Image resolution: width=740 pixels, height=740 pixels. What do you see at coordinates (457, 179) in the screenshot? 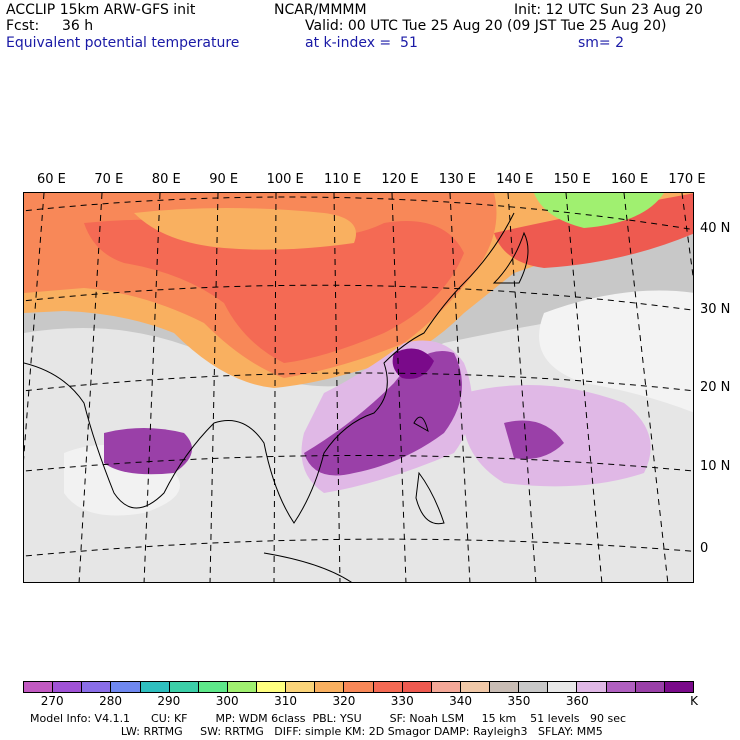
I see `longitude-label: 130 E` at bounding box center [457, 179].